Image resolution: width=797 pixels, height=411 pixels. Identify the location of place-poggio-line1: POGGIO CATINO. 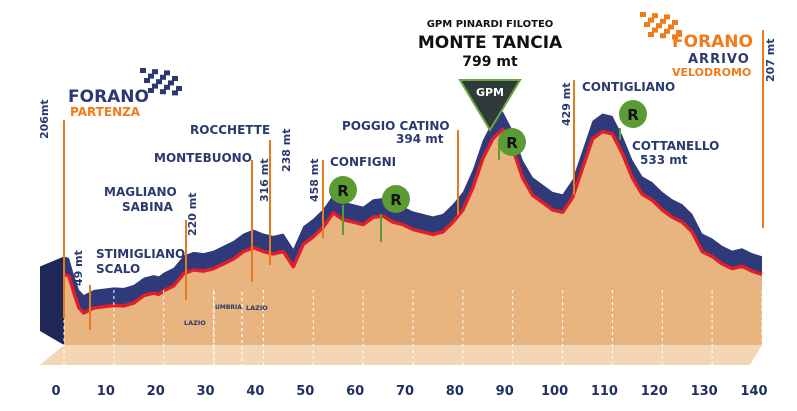
(396, 126).